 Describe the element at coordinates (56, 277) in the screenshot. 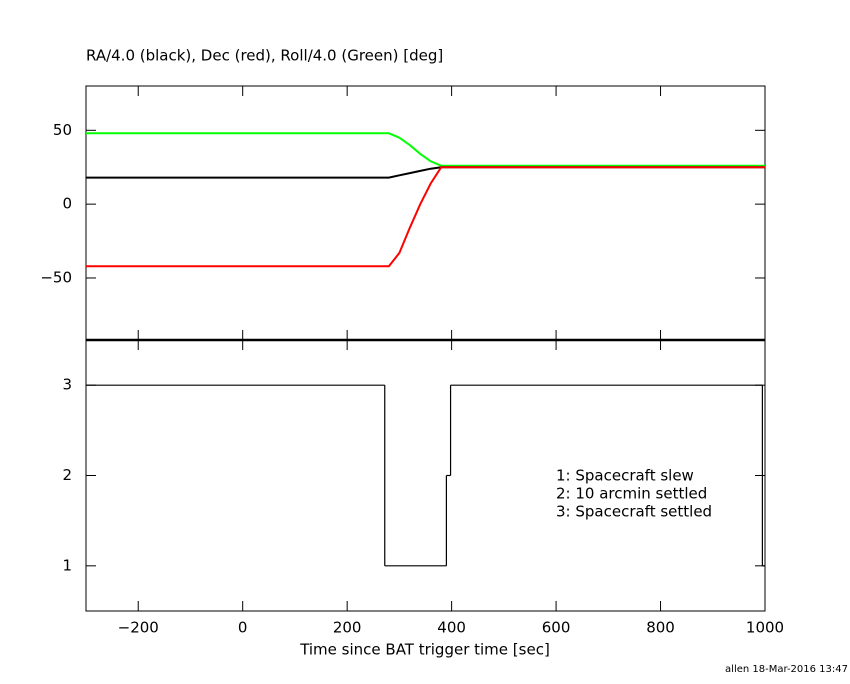

I see `y-tick-label: −50` at that location.